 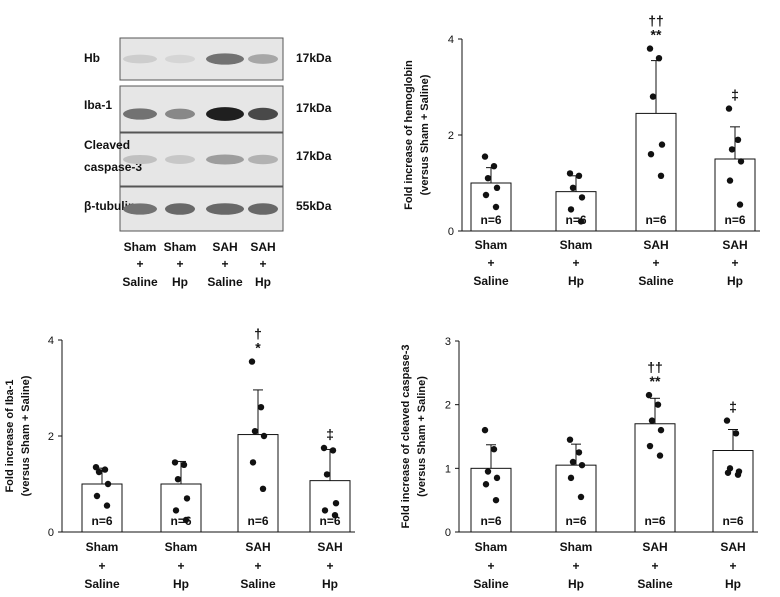 What do you see at coordinates (258, 348) in the screenshot?
I see `significance-marker: *` at bounding box center [258, 348].